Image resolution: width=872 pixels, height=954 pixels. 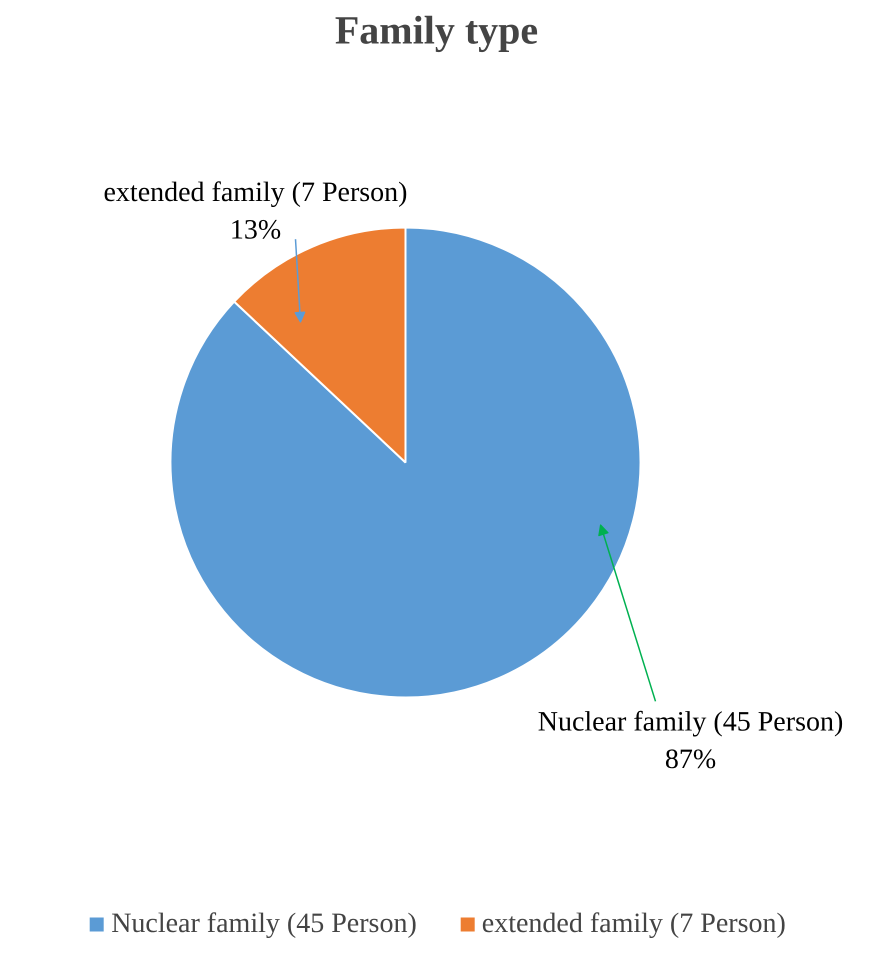 What do you see at coordinates (634, 924) in the screenshot?
I see `legend-label: extended family (7 Person)` at bounding box center [634, 924].